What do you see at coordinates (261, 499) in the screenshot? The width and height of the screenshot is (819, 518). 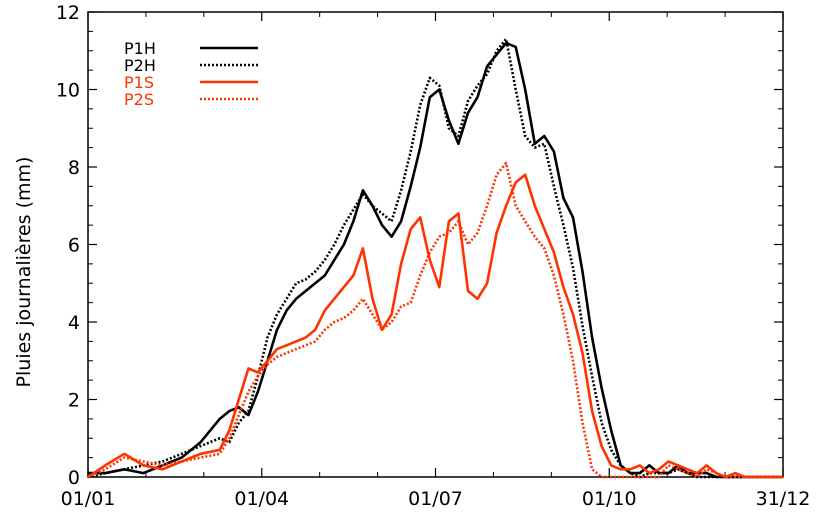 I see `x-tick-label: 01/04` at bounding box center [261, 499].